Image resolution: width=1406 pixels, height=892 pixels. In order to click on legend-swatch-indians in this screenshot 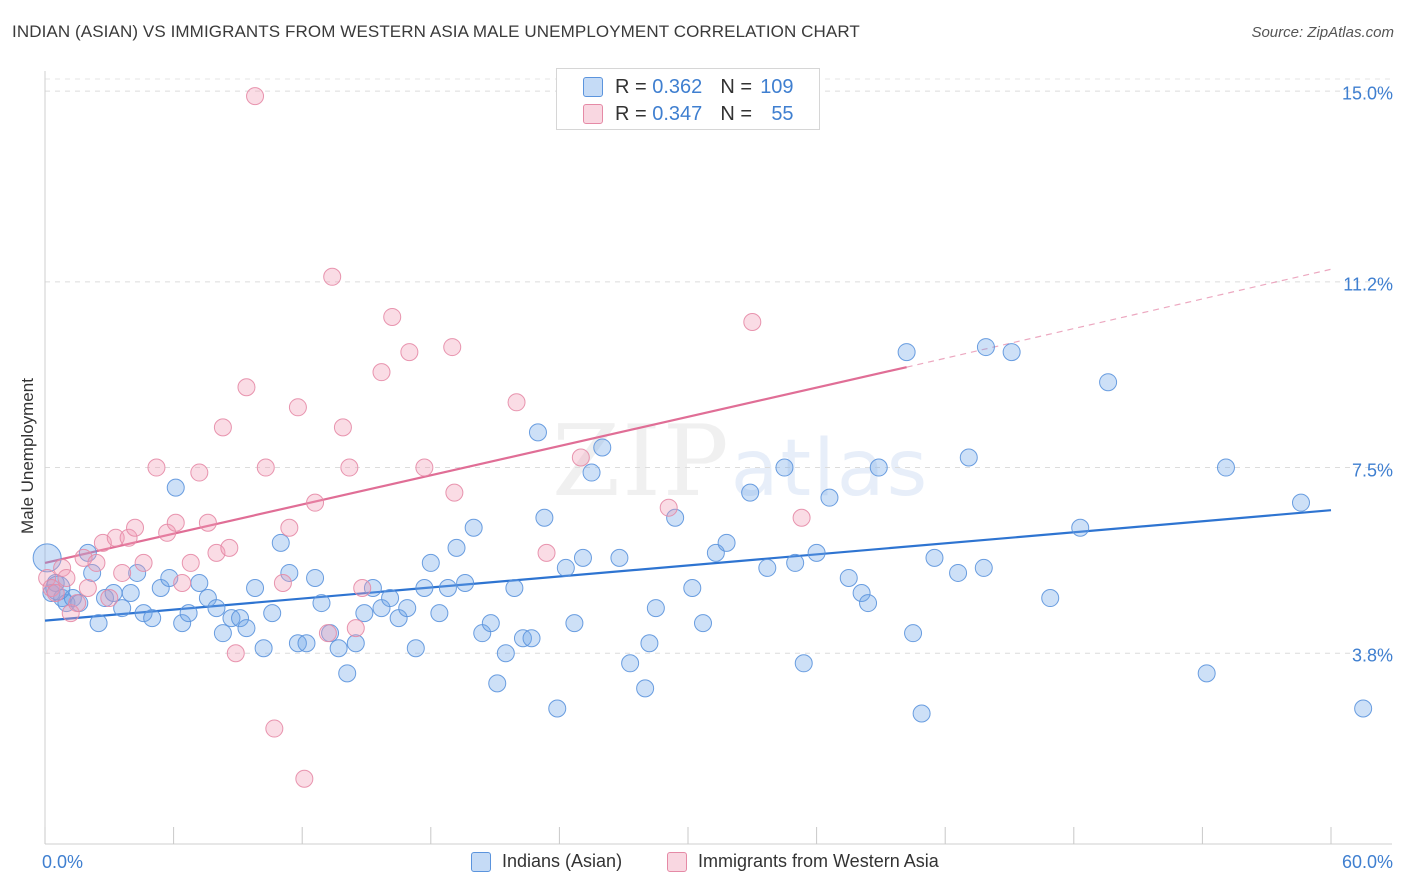, I will do `click(593, 87)`.